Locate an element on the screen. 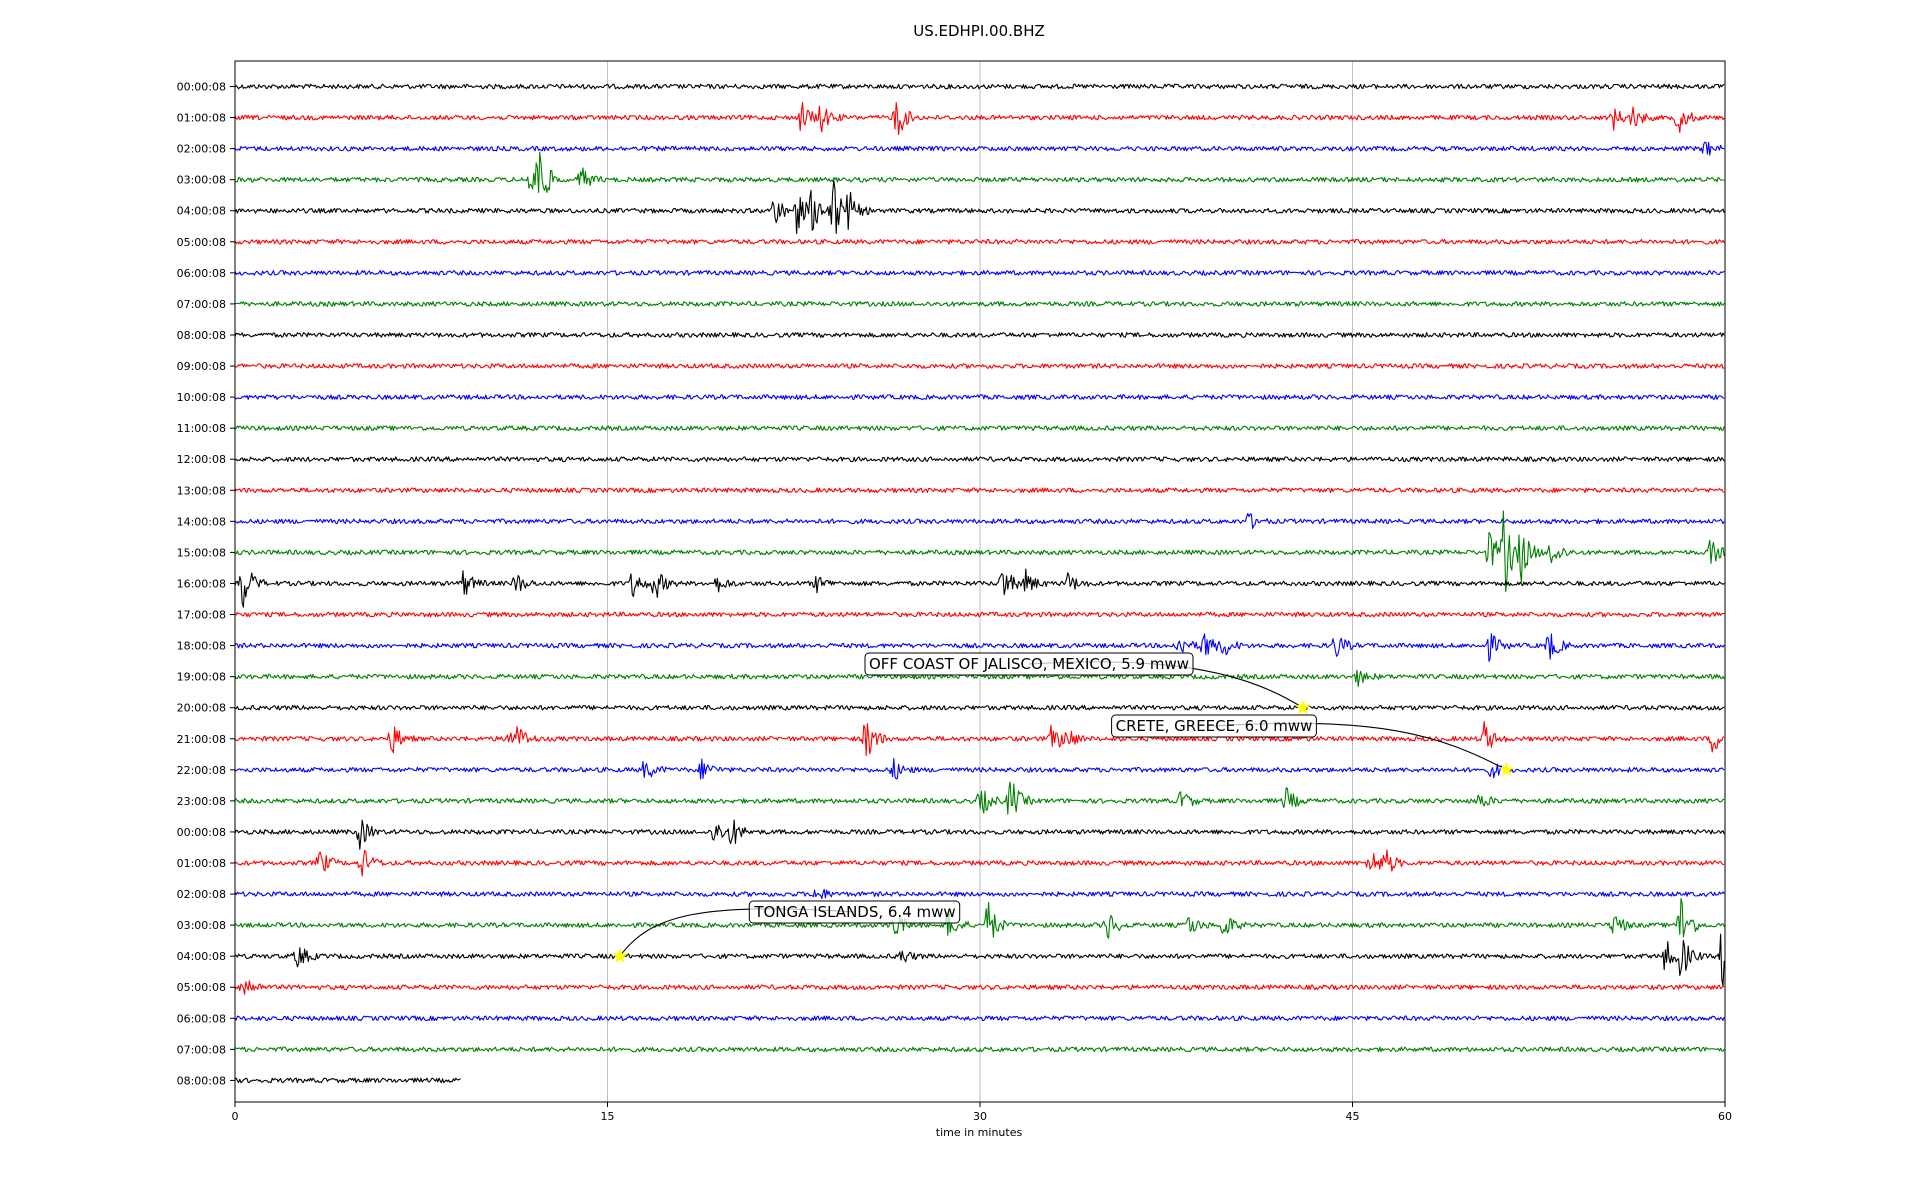 This screenshot has width=1920, height=1200. chart-title: US.EDHPI.00.BHZ is located at coordinates (979, 31).